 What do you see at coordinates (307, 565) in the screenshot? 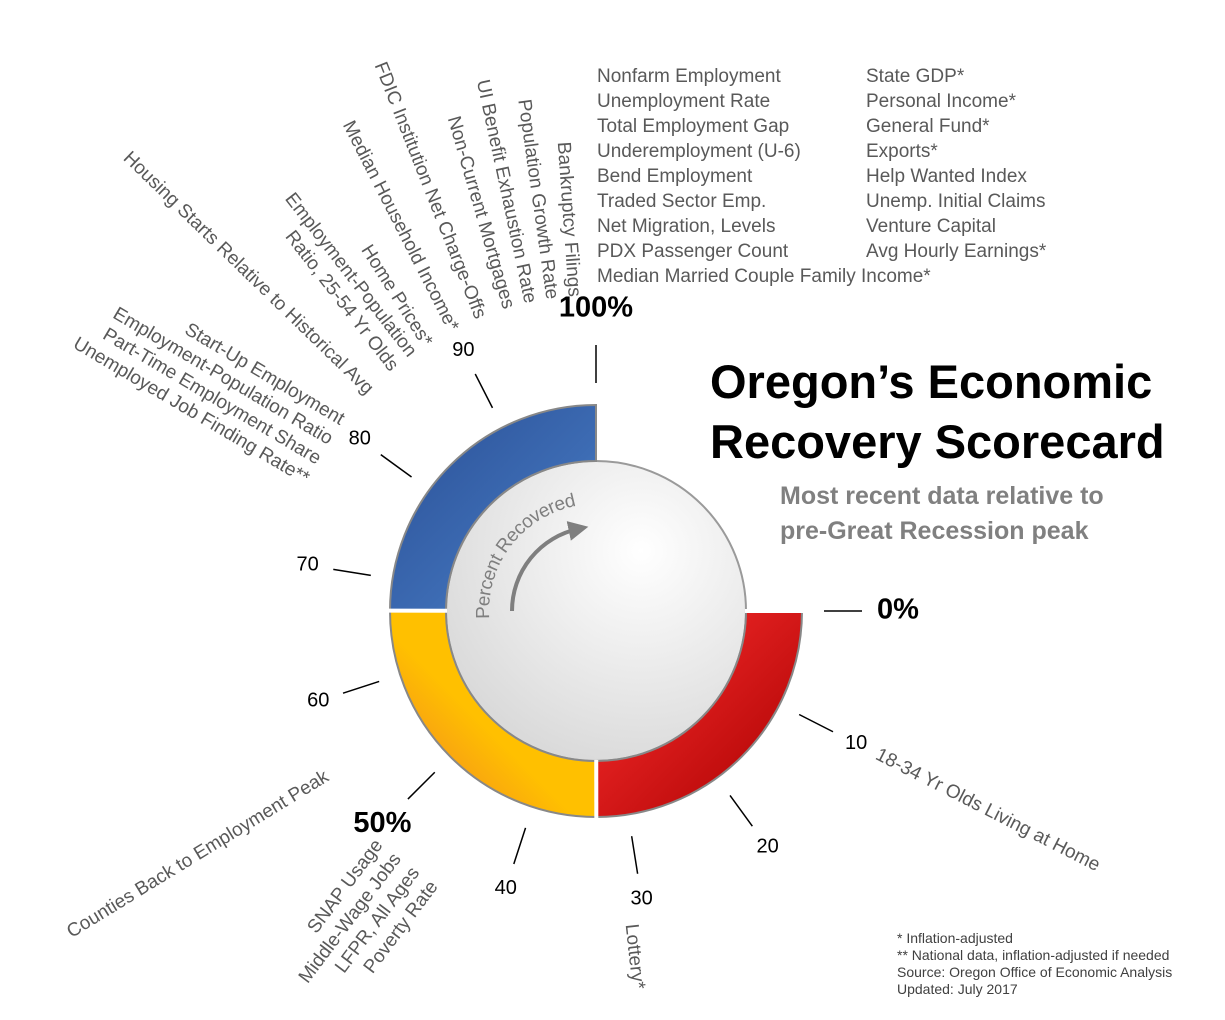
I see `tick-label: 70` at bounding box center [307, 565].